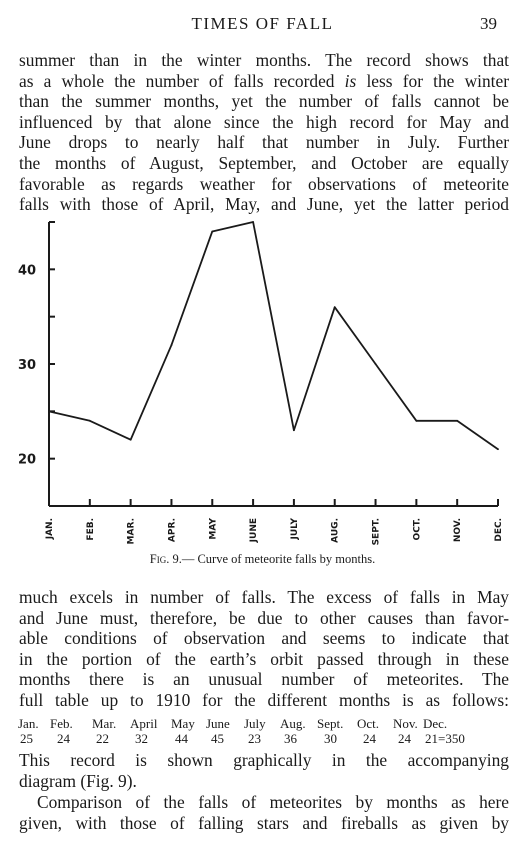 Image resolution: width=525 pixels, height=850 pixels. What do you see at coordinates (28, 723) in the screenshot?
I see `table-month: Jan.` at bounding box center [28, 723].